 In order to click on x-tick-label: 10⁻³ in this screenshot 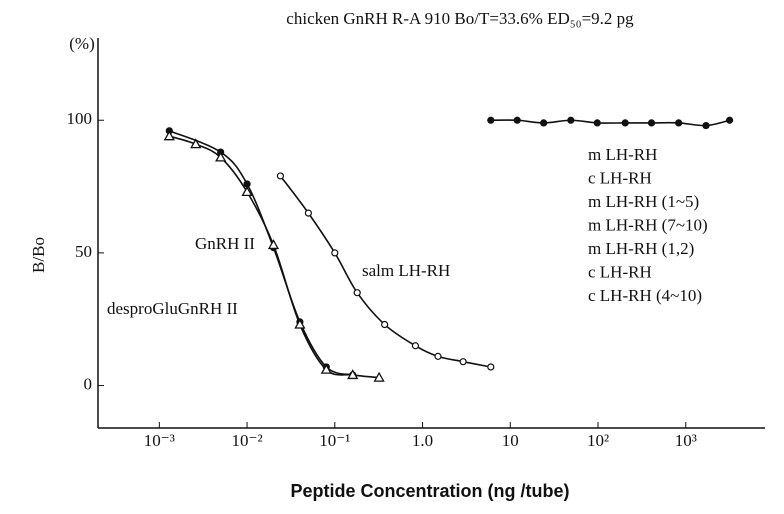, I will do `click(159, 440)`.